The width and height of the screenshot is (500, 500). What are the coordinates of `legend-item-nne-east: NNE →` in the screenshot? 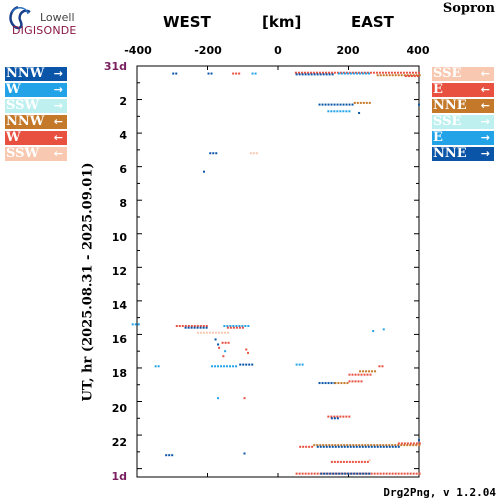 It's located at (463, 154).